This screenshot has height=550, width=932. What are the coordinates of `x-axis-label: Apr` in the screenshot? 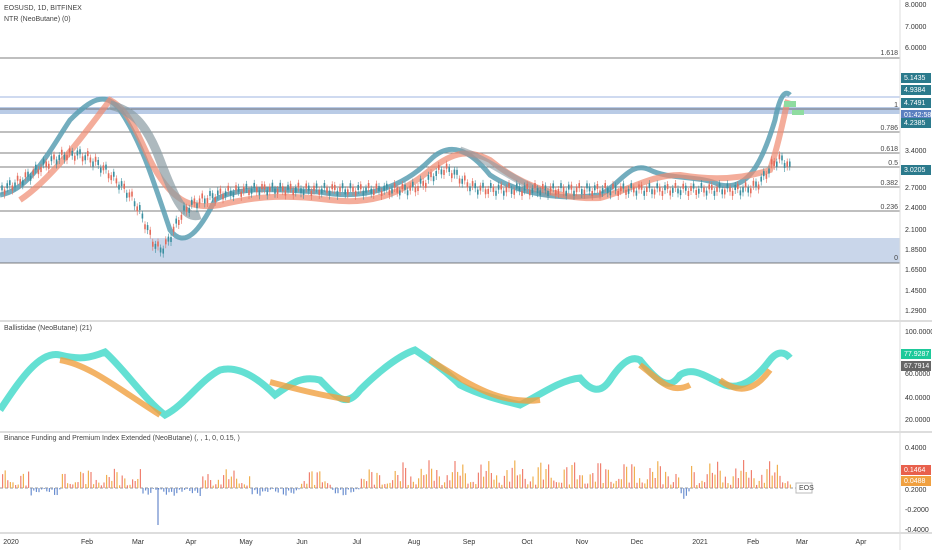 It's located at (862, 542).